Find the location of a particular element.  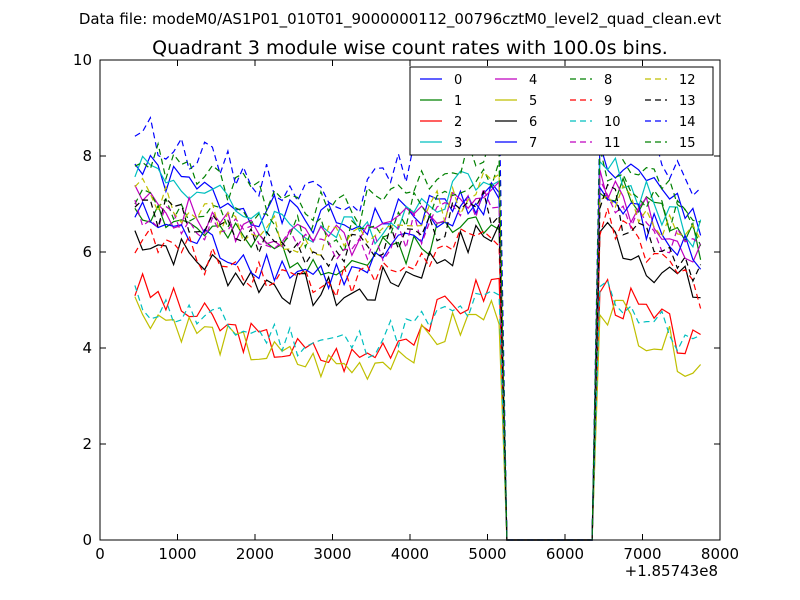

legend-label-3: 3 is located at coordinates (458, 143).